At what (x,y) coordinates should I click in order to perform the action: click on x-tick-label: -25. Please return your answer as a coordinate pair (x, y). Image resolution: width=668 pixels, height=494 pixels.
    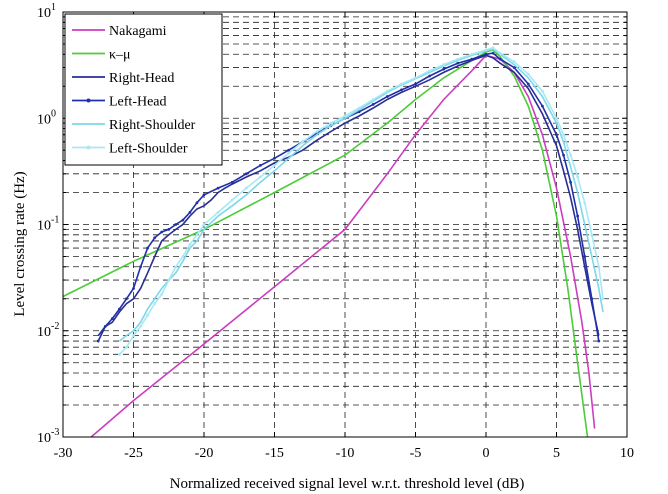
    Looking at the image, I should click on (133, 453).